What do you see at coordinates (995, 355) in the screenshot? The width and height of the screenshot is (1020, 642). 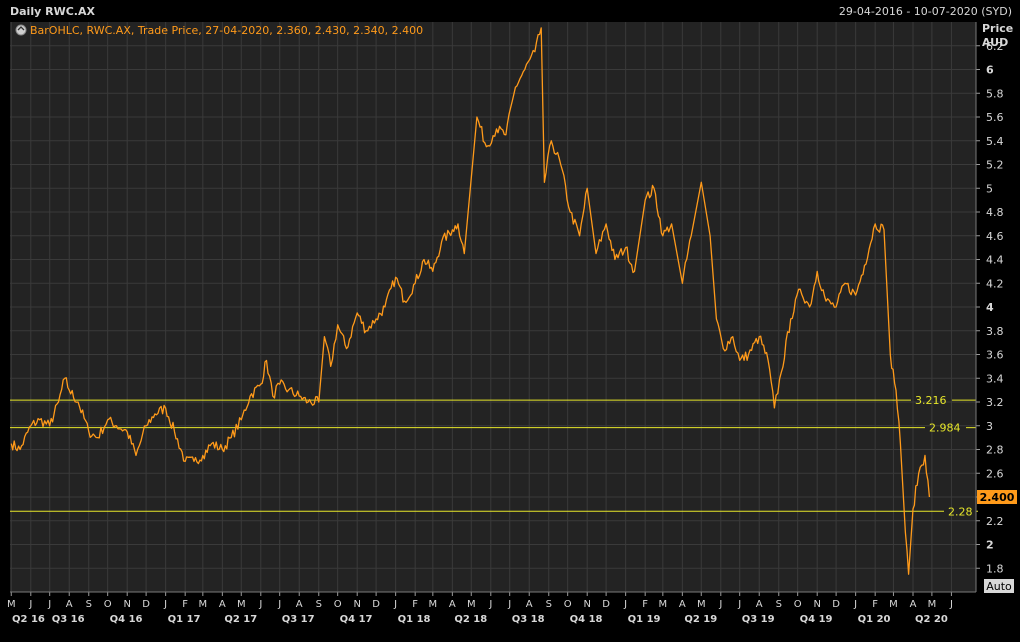 I see `y-tick-label: 3.6` at bounding box center [995, 355].